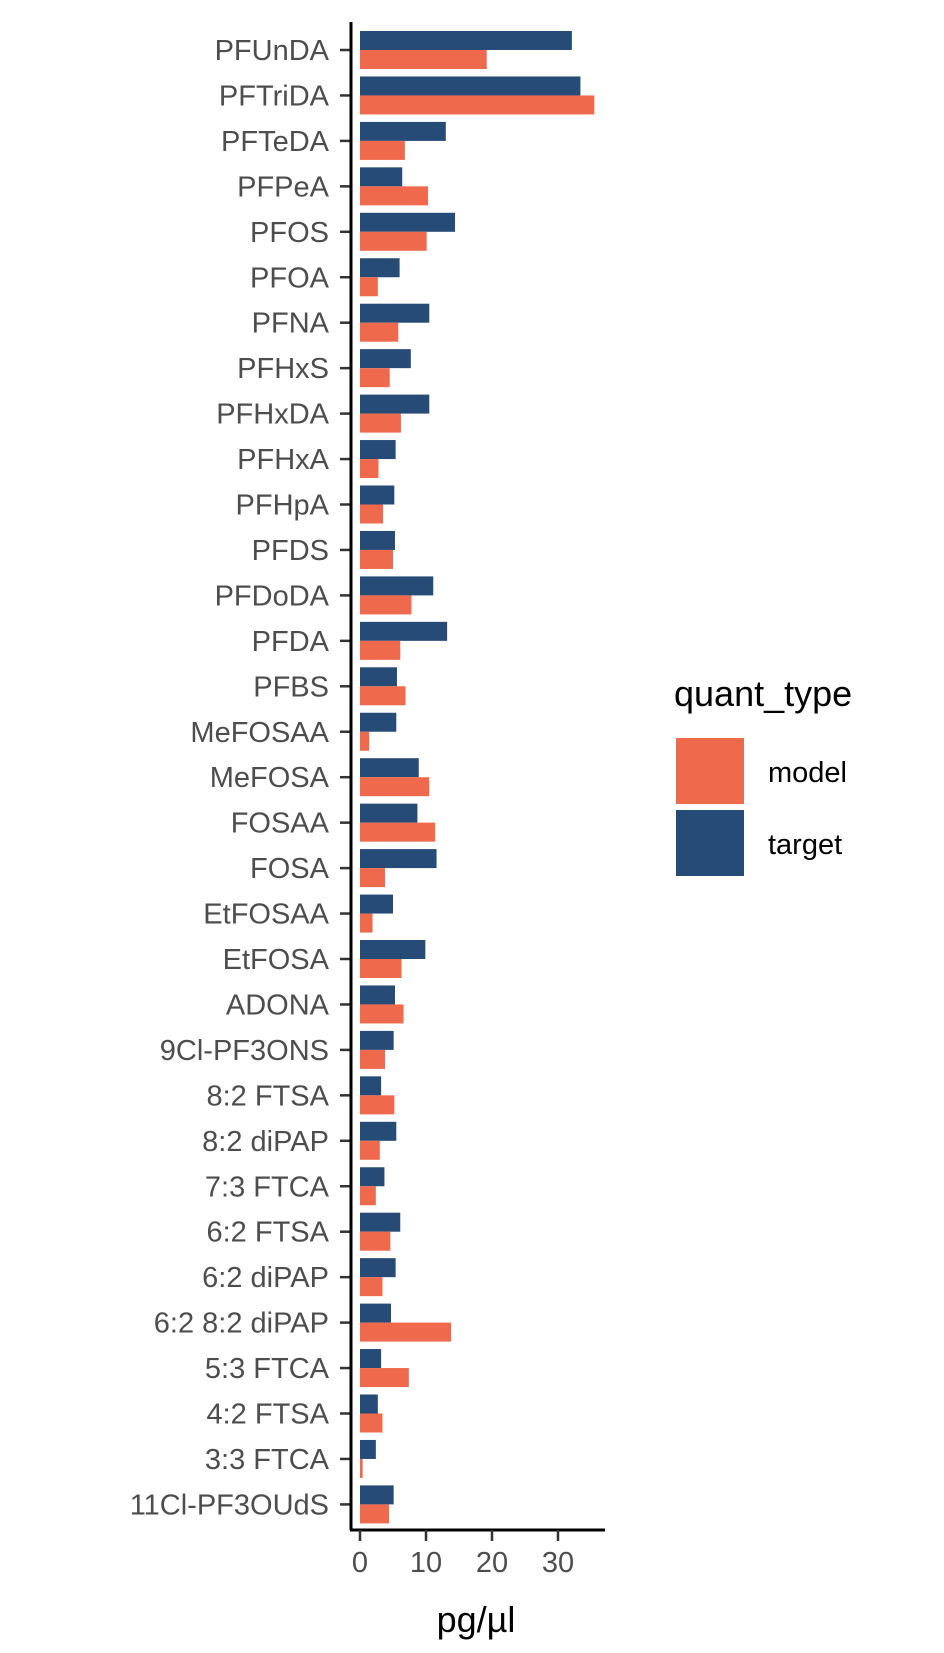  I want to click on bar-model-6-2-ftsa, so click(375, 1241).